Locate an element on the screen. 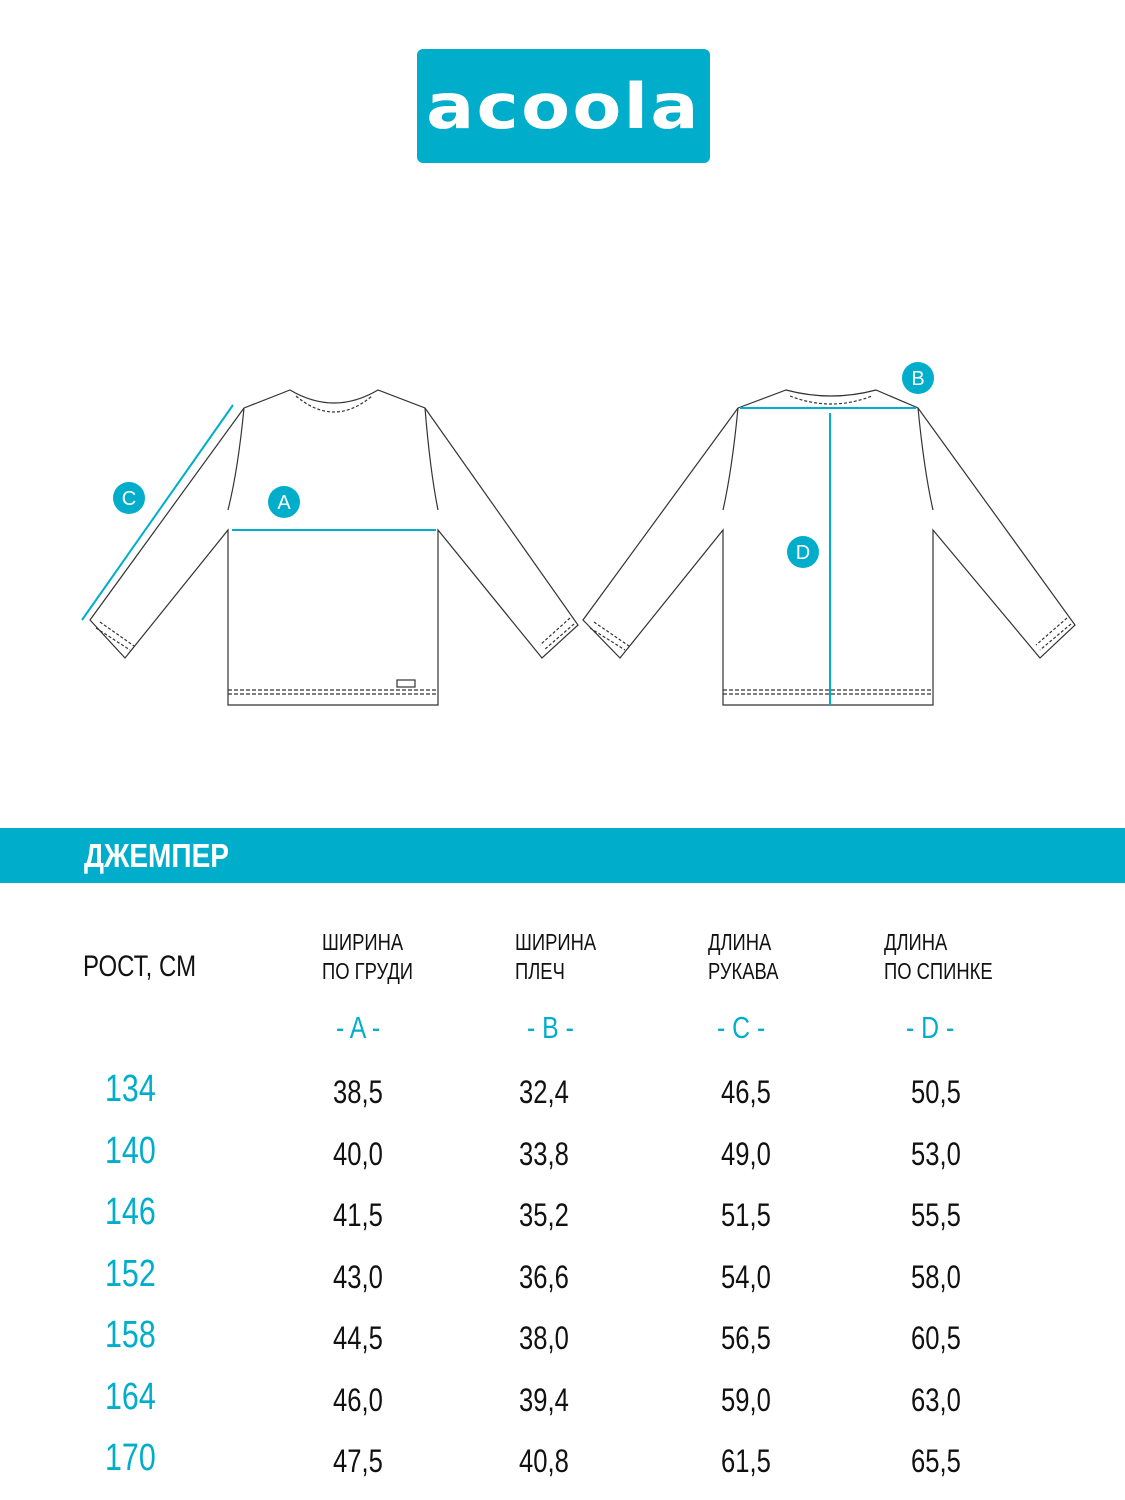 The width and height of the screenshot is (1125, 1500). column-letter-a: - A - is located at coordinates (358, 1027).